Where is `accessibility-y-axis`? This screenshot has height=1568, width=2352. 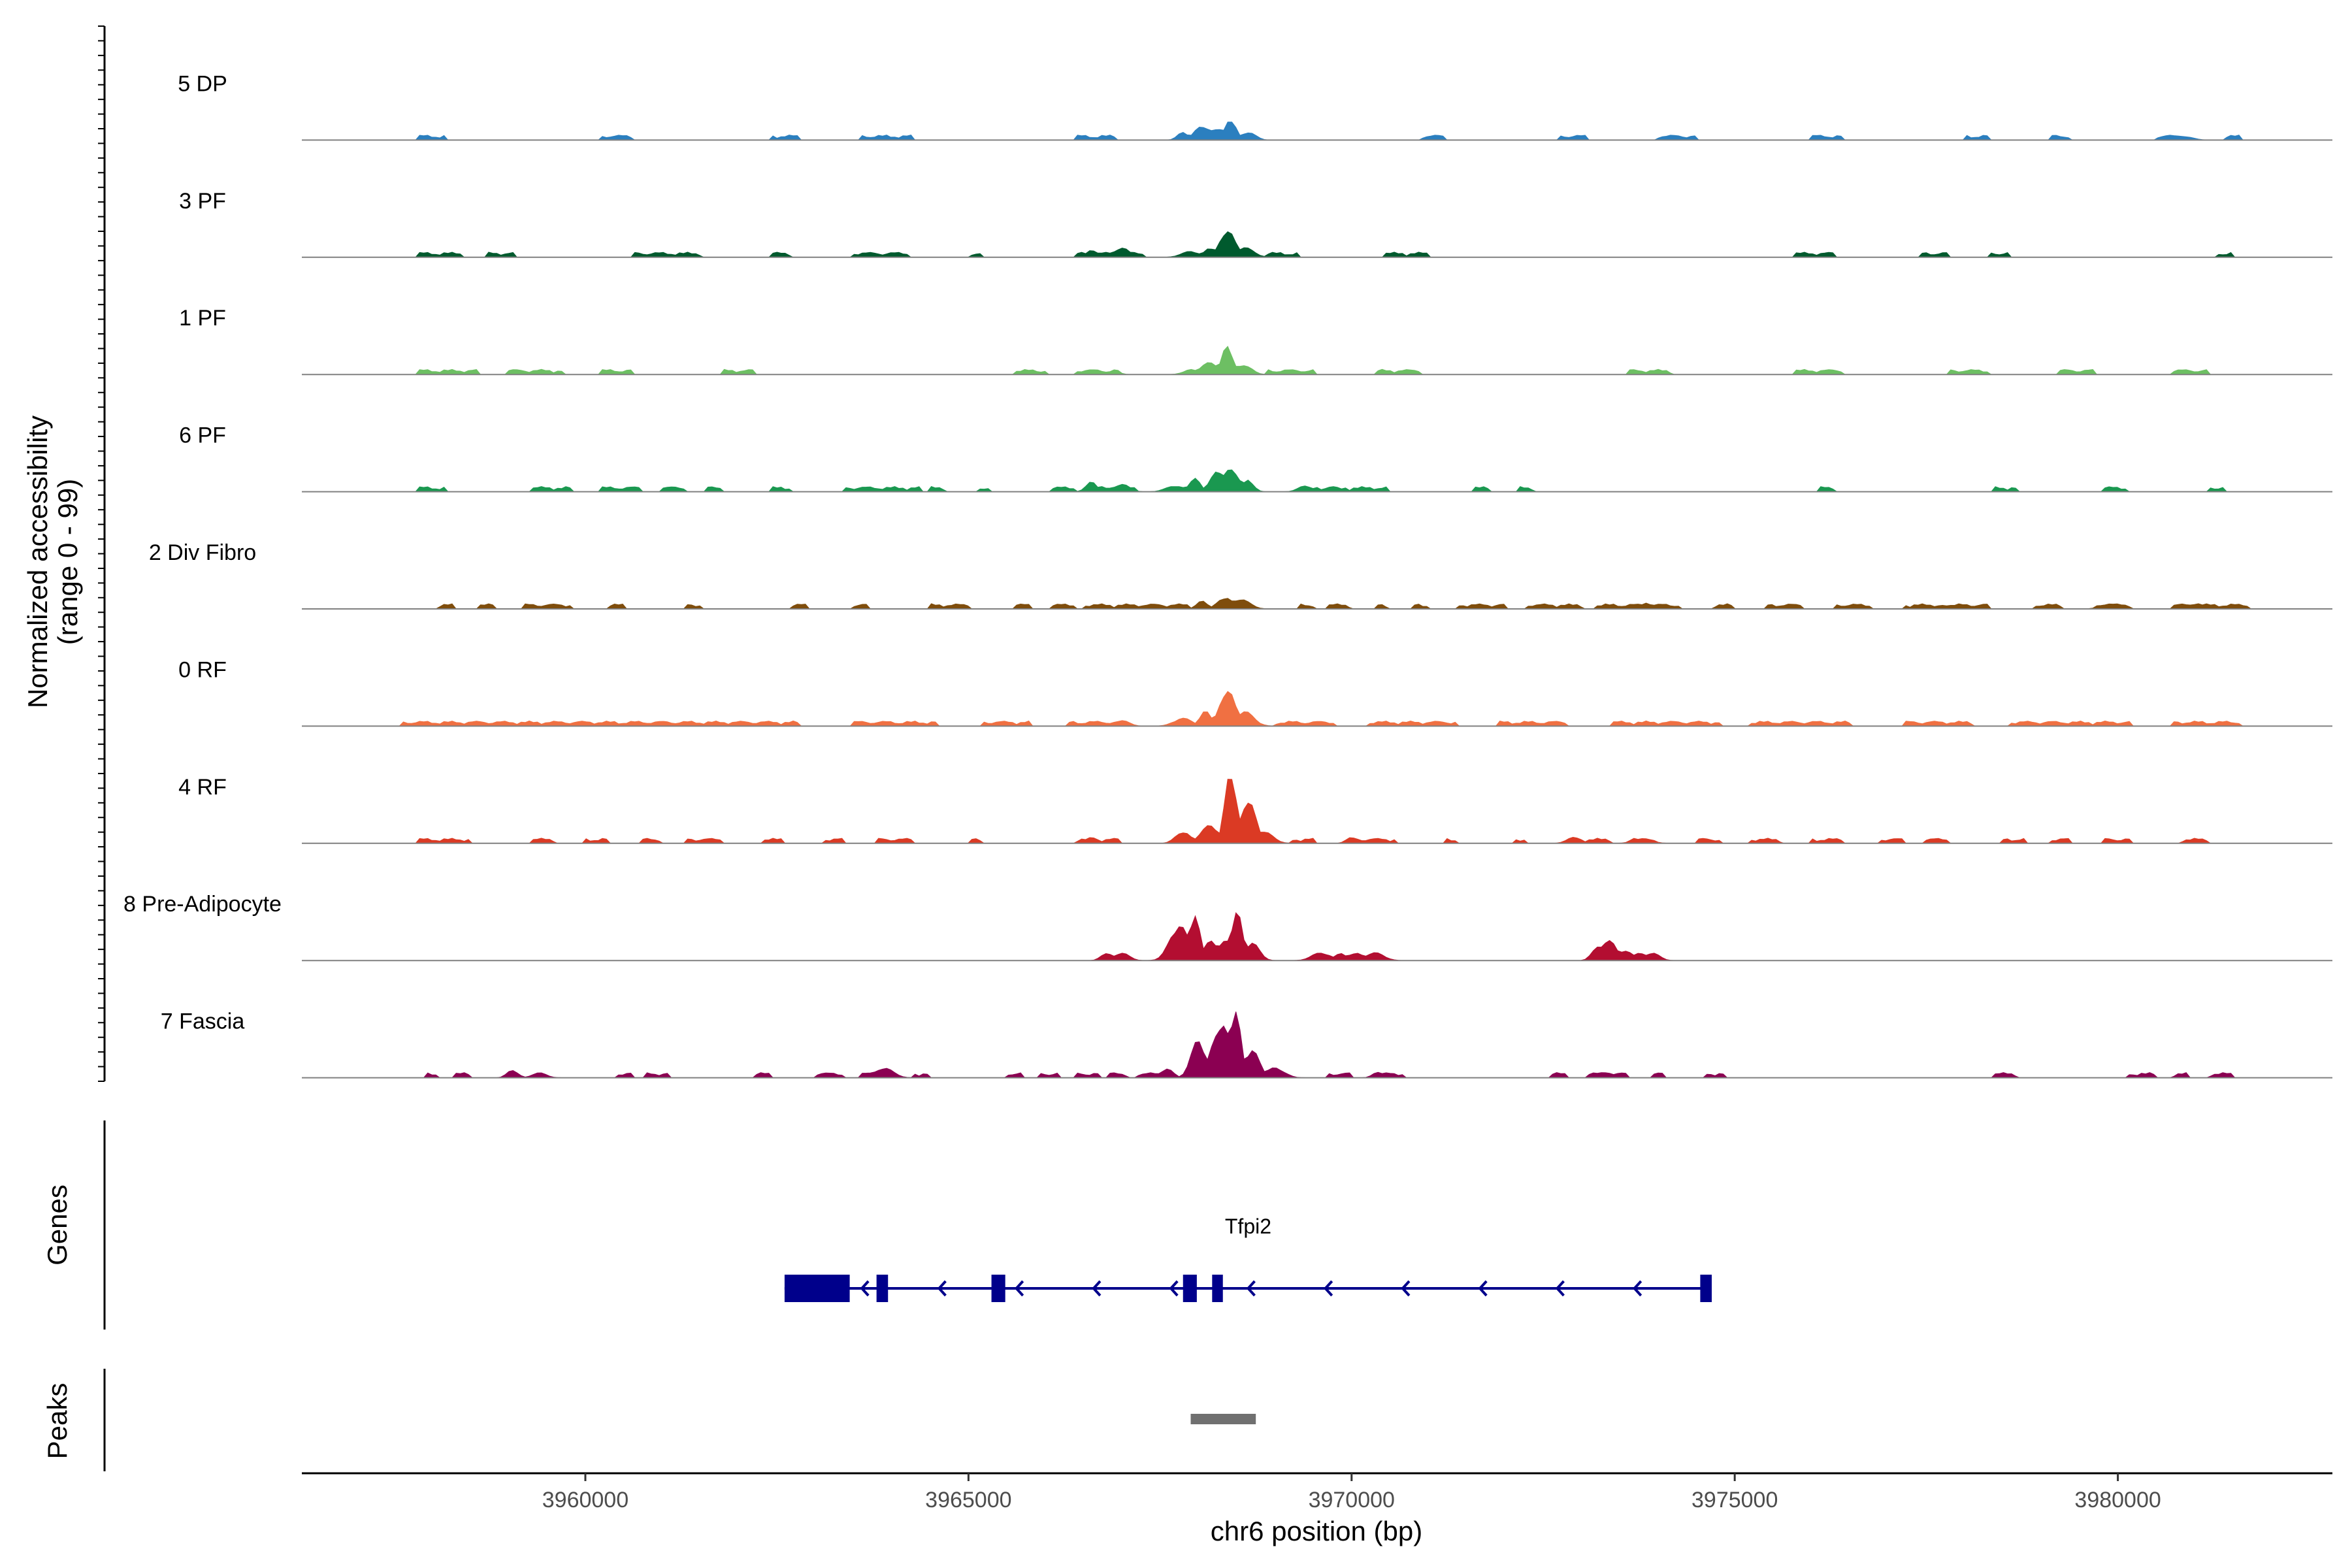
accessibility-y-axis is located at coordinates (102, 553).